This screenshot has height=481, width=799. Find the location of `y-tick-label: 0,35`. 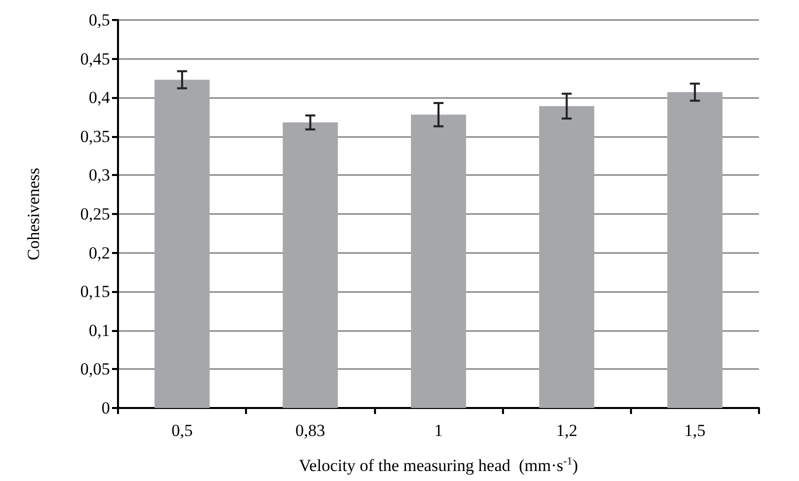

y-tick-label: 0,35 is located at coordinates (95, 136).